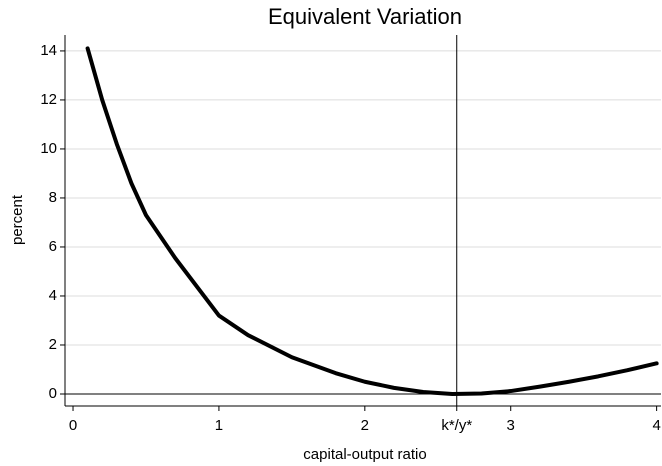  What do you see at coordinates (53, 246) in the screenshot?
I see `y-tick-label: 6` at bounding box center [53, 246].